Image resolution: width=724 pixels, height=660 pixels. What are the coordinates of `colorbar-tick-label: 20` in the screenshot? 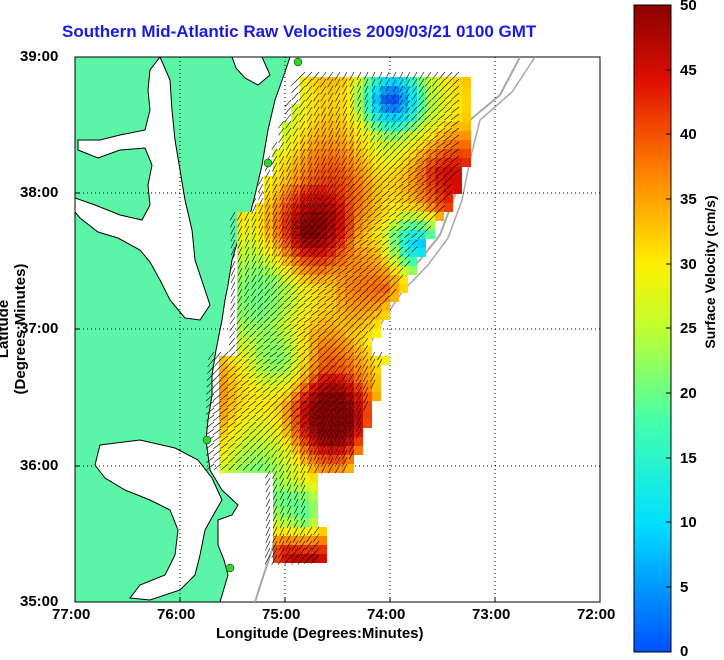 It's located at (688, 393).